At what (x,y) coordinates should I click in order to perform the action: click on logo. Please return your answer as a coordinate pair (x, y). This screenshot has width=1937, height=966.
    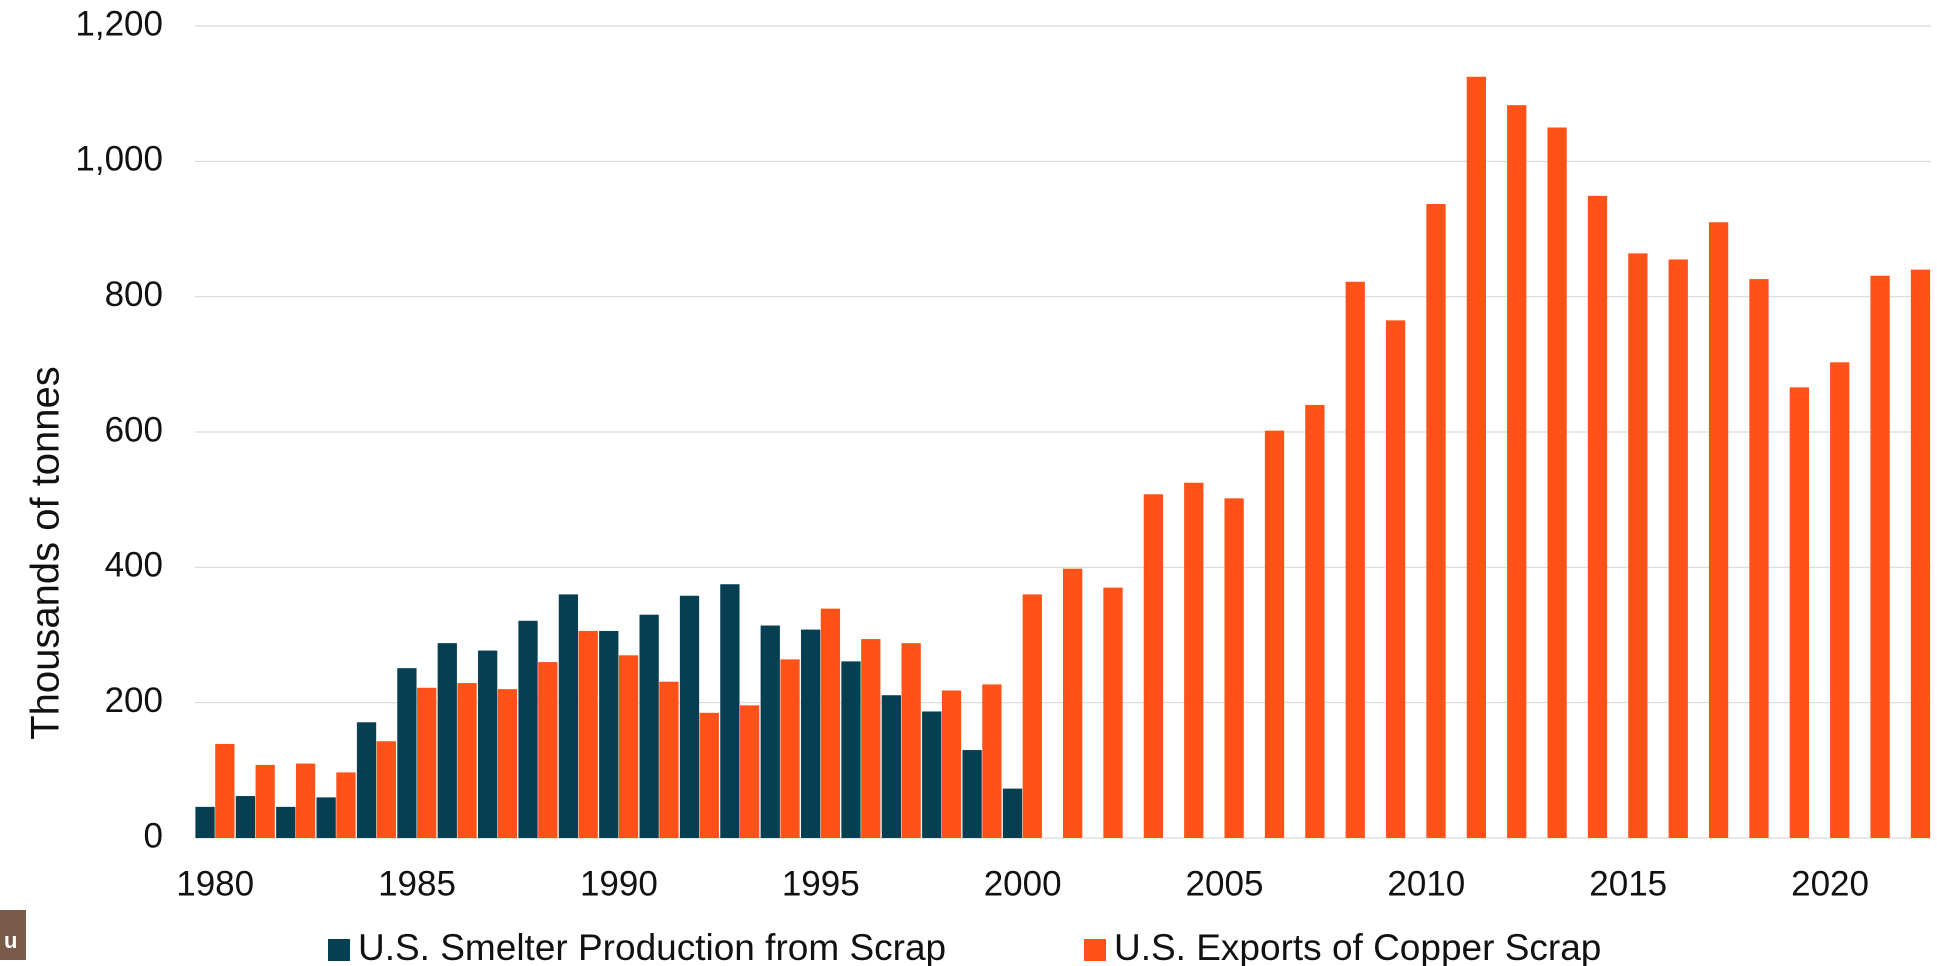
    Looking at the image, I should click on (13, 935).